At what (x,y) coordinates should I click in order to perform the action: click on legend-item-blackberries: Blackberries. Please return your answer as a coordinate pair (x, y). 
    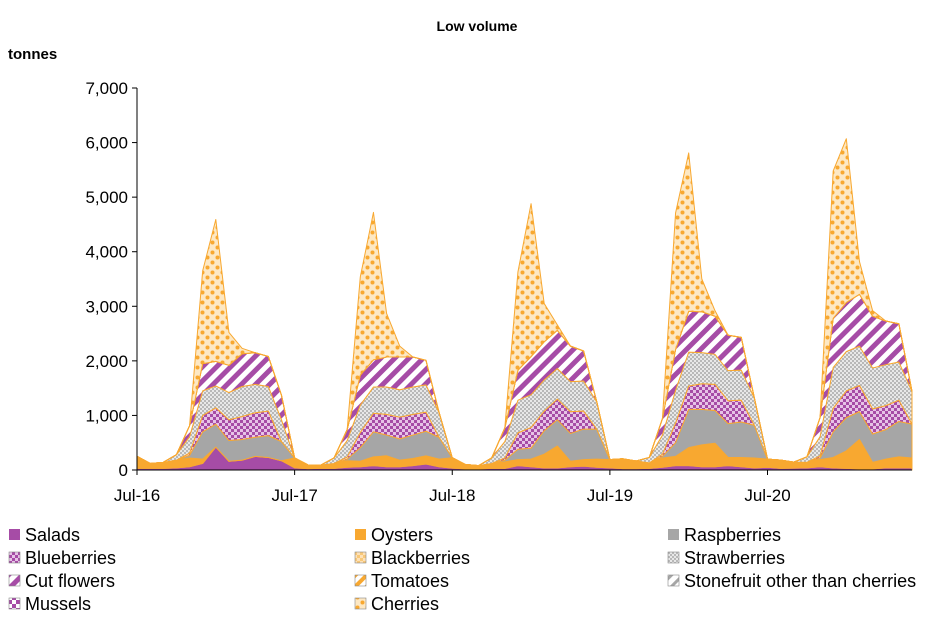
    Looking at the image, I should click on (412, 558).